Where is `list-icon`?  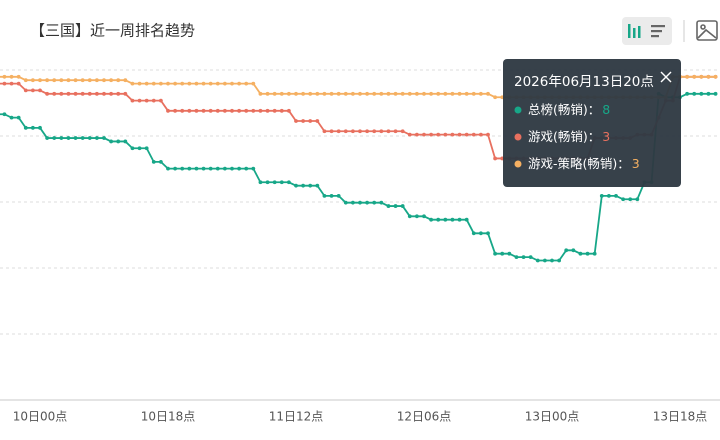
list-icon is located at coordinates (658, 31).